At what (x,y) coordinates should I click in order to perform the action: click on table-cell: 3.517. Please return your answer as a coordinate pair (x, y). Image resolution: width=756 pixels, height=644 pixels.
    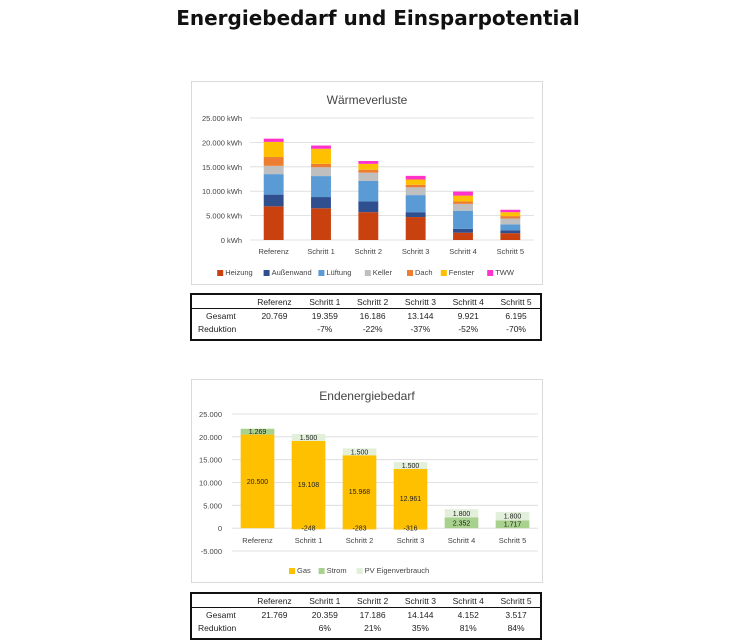
    Looking at the image, I should click on (516, 614).